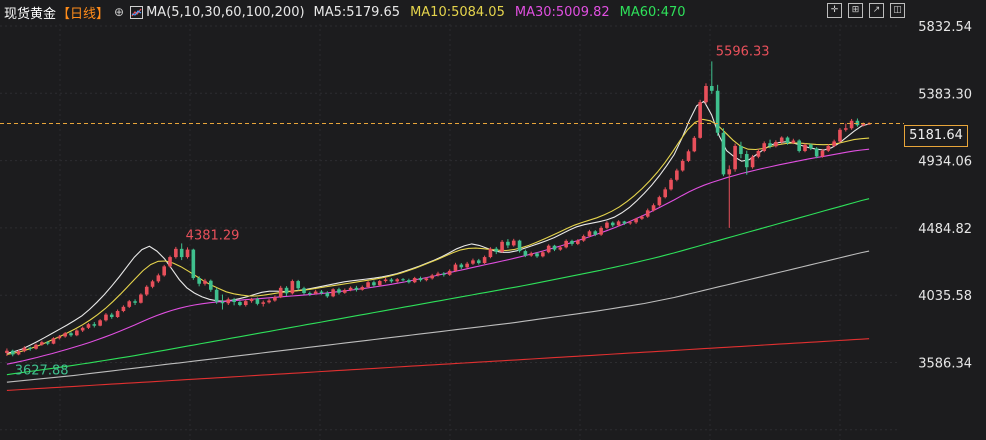 The image size is (986, 440). I want to click on ma-indicator-icon, so click(137, 12).